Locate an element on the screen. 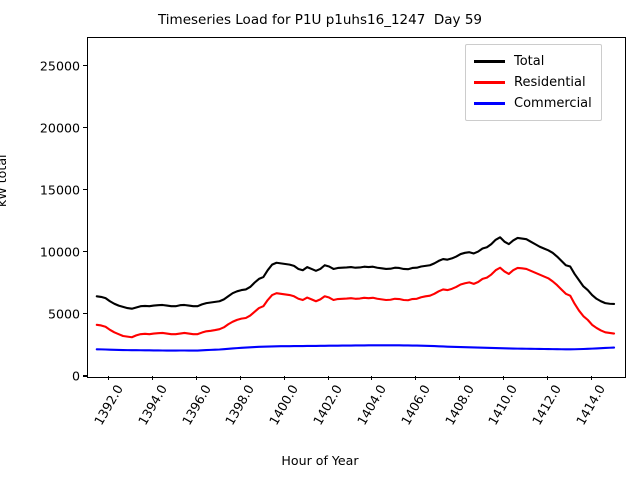 This screenshot has width=640, height=480. x-tick-label: 1394.0 is located at coordinates (152, 405).